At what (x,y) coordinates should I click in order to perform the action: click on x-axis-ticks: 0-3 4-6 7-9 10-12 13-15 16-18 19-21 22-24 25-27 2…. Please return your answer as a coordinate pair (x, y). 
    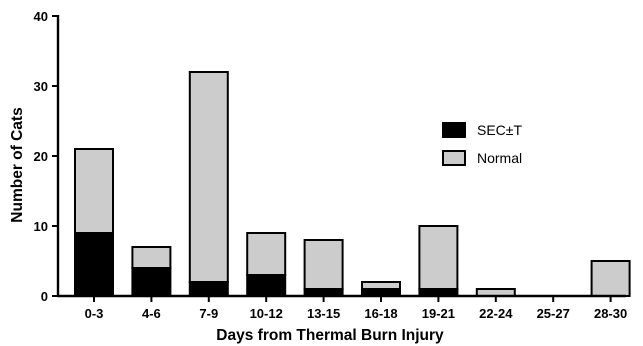
    Looking at the image, I should click on (356, 308).